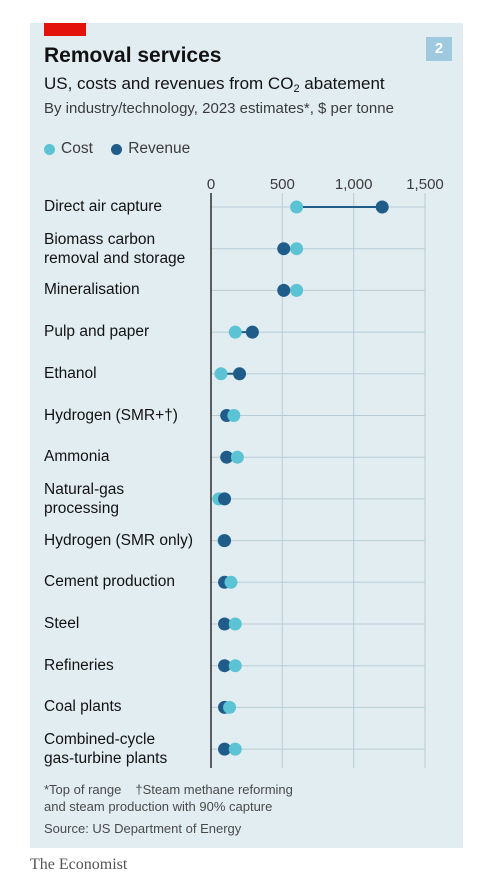  Describe the element at coordinates (214, 789) in the screenshot. I see `footnote-smr: †Steam methane reforming` at that location.